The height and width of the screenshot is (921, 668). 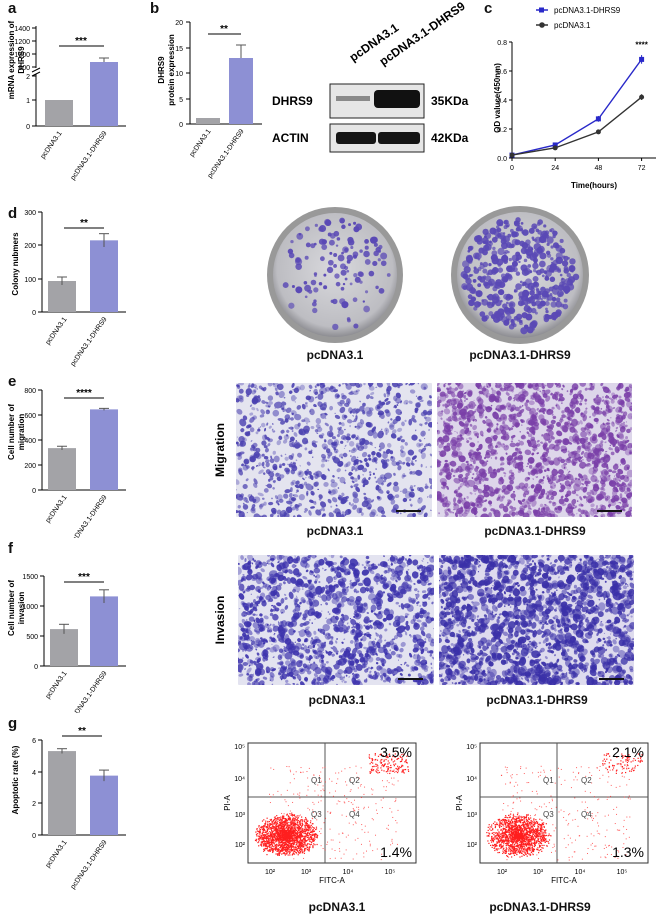 What do you see at coordinates (390, 872) in the screenshot?
I see `flow-xtick: 10⁵` at bounding box center [390, 872].